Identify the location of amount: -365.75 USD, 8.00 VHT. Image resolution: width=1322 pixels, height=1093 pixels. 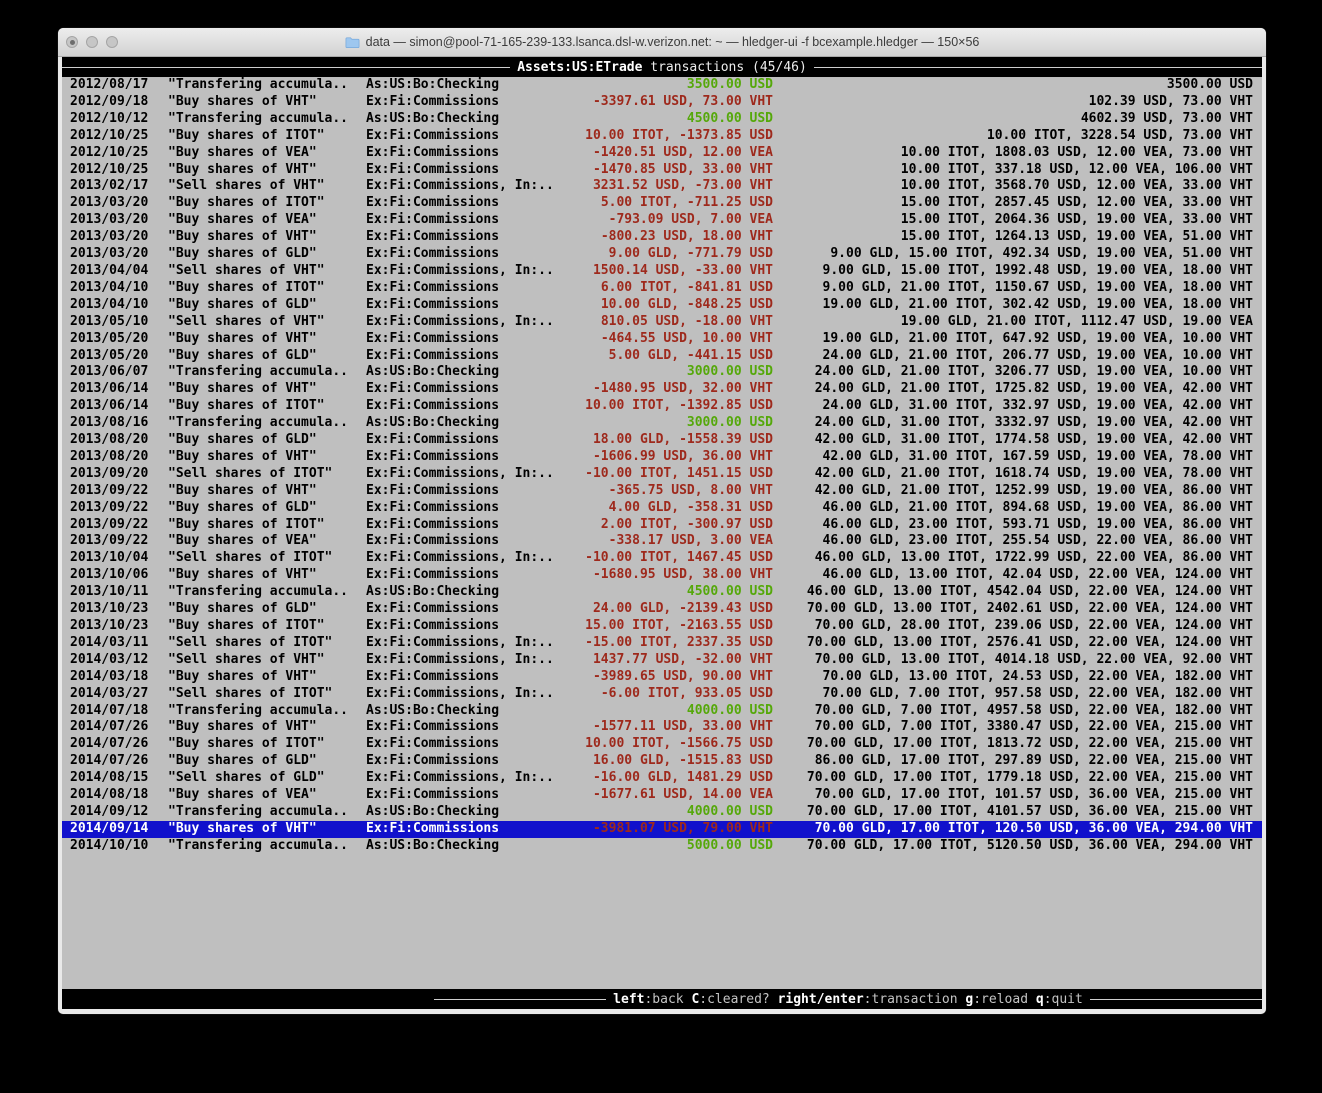
(690, 490).